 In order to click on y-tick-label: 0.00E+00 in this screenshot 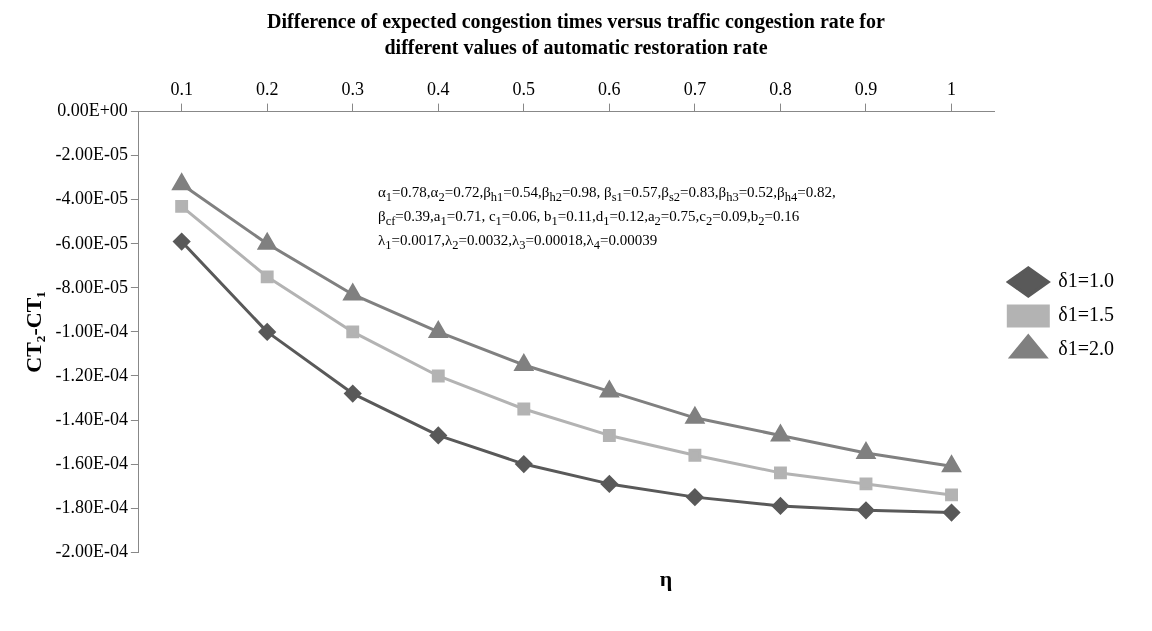, I will do `click(92, 110)`.